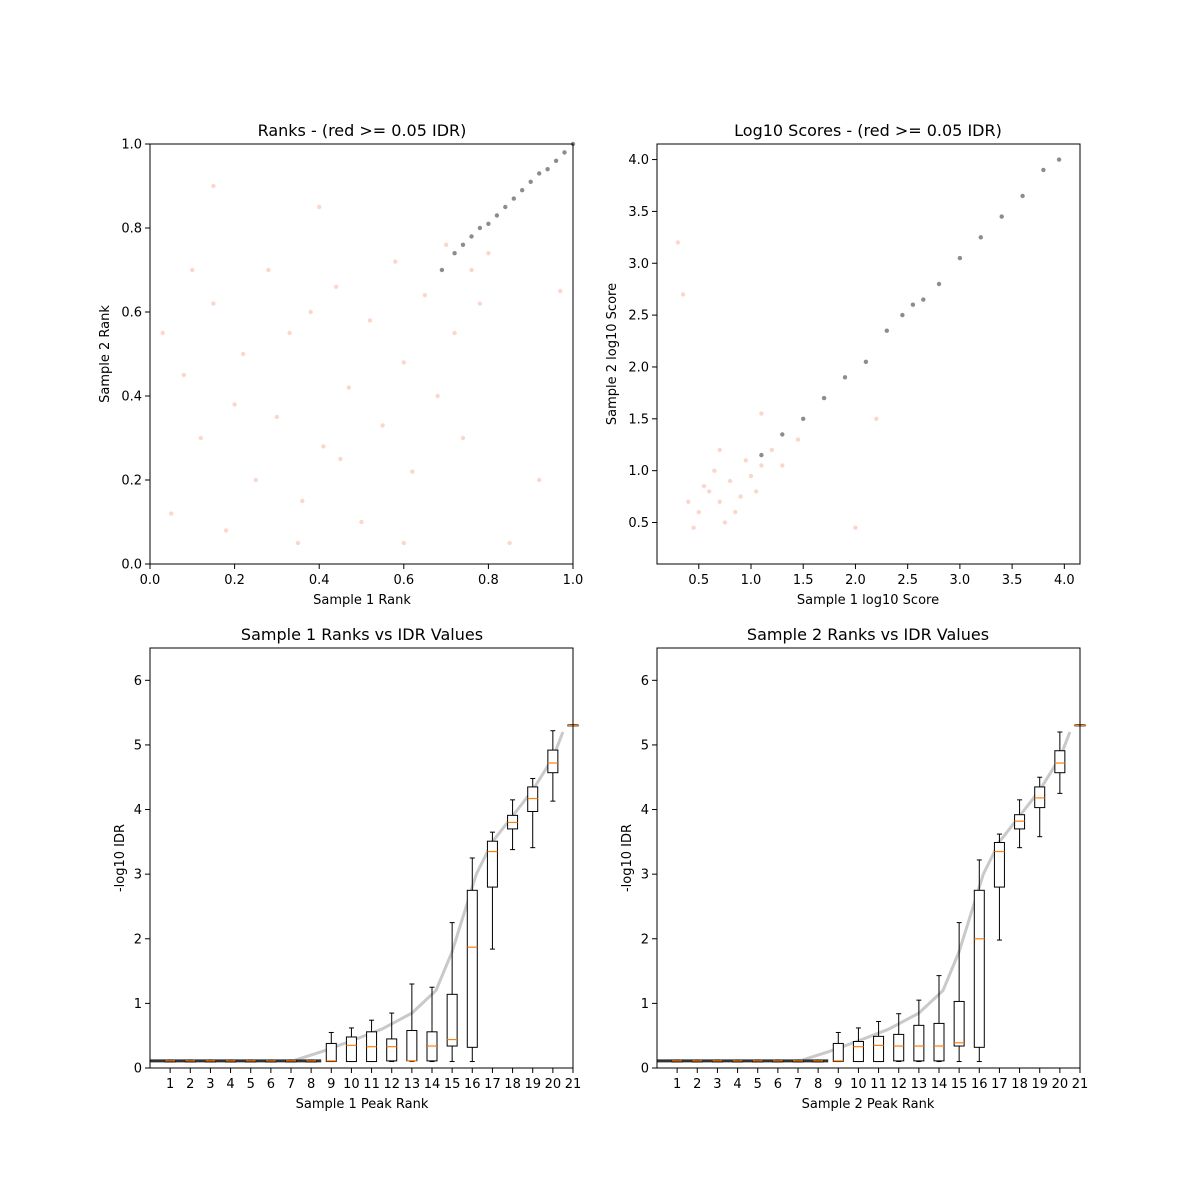 Image resolution: width=1200 pixels, height=1200 pixels. I want to click on sample2-idr-y-ticks: 0 1 2 3 4 5 6, so click(649, 875).